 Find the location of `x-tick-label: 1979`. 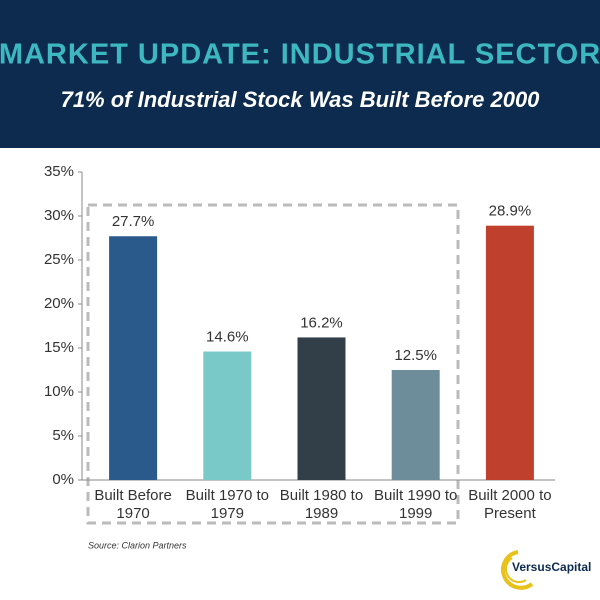

x-tick-label: 1979 is located at coordinates (227, 513).